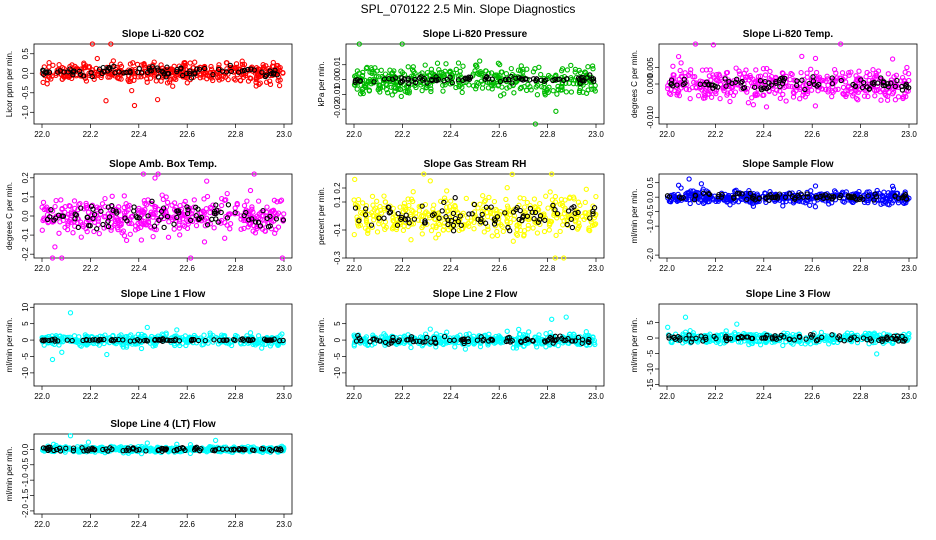 This screenshot has height=540, width=936. I want to click on page-title: SPL_070122 2.5 Min. Slope Diagnostics, so click(468, 9).